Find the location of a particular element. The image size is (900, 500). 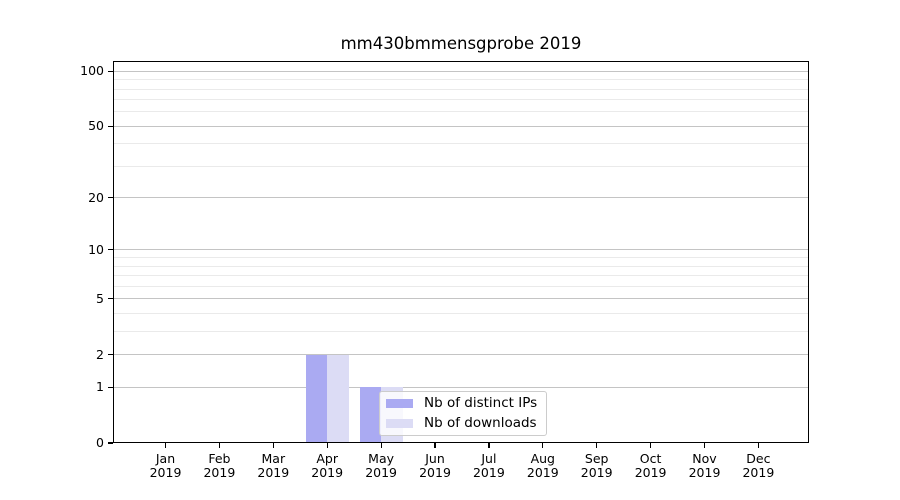

y-tick-label-20: 20 is located at coordinates (96, 197).